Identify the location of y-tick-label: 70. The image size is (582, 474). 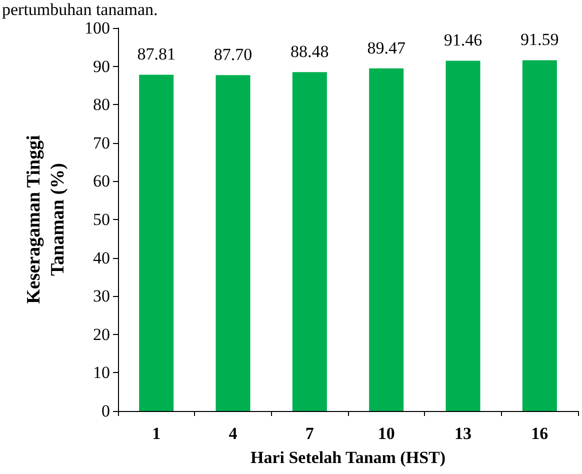
(101, 142).